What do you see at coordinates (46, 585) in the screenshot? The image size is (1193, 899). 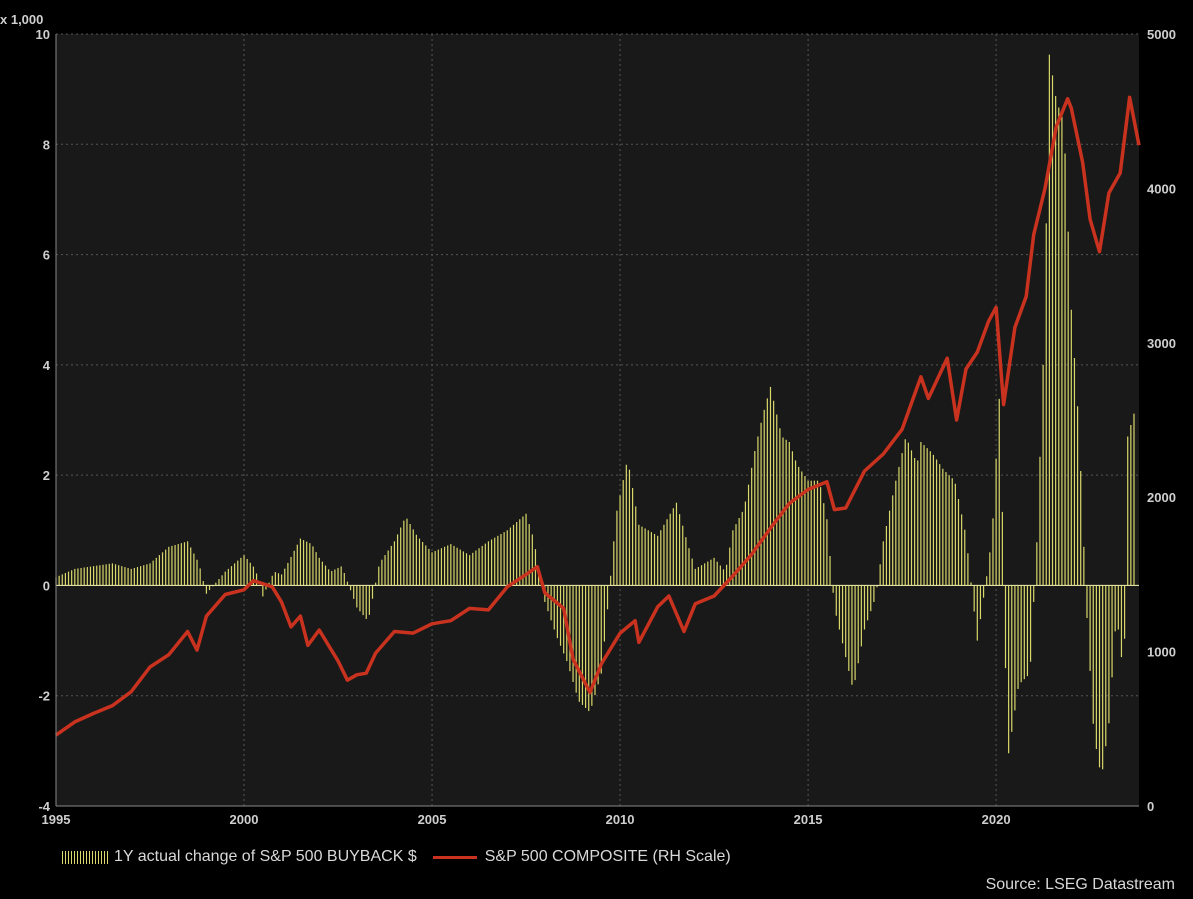 I see `left-tick-label: 0` at bounding box center [46, 585].